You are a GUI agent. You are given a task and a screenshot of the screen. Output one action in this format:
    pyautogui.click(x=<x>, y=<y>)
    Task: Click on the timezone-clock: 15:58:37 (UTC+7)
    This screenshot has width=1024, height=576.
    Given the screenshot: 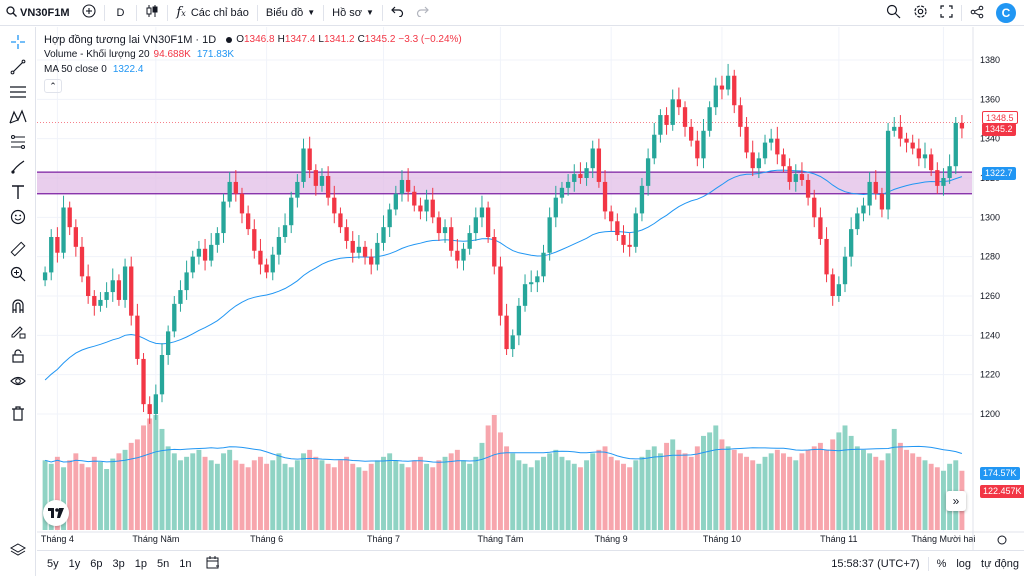 What is the action you would take?
    pyautogui.click(x=875, y=564)
    